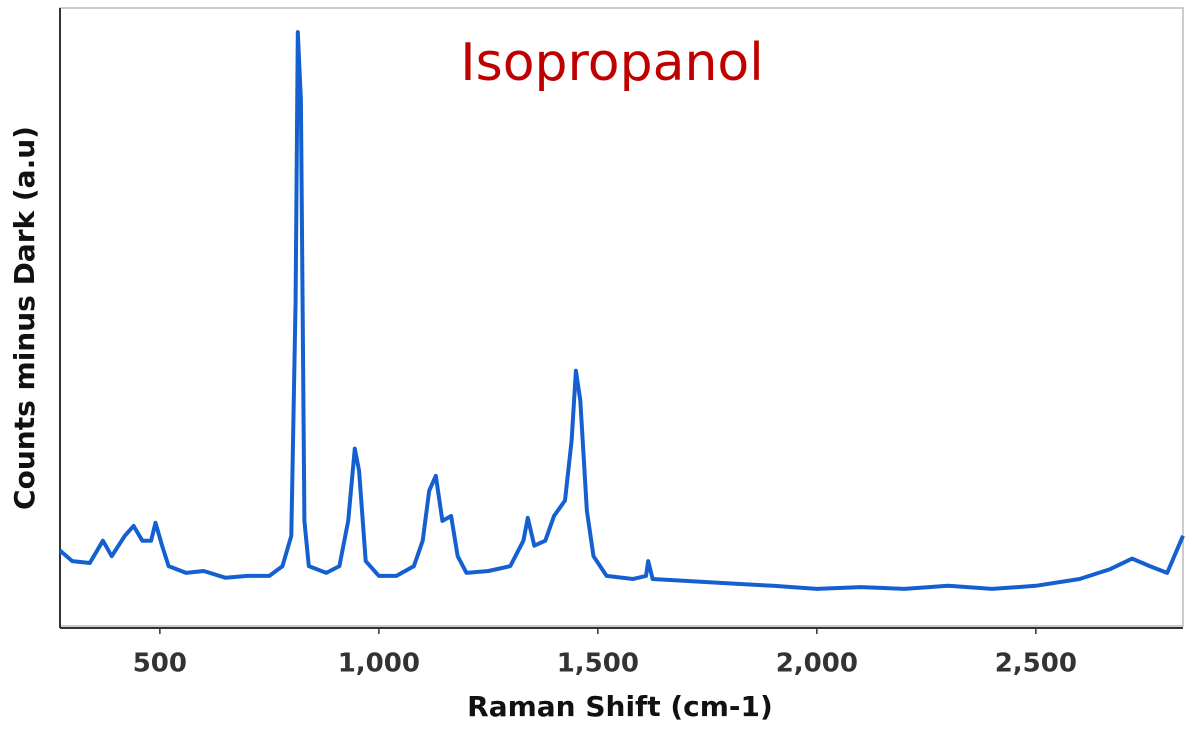 Image resolution: width=1185 pixels, height=735 pixels. What do you see at coordinates (611, 63) in the screenshot?
I see `chart-title: Isopropanol` at bounding box center [611, 63].